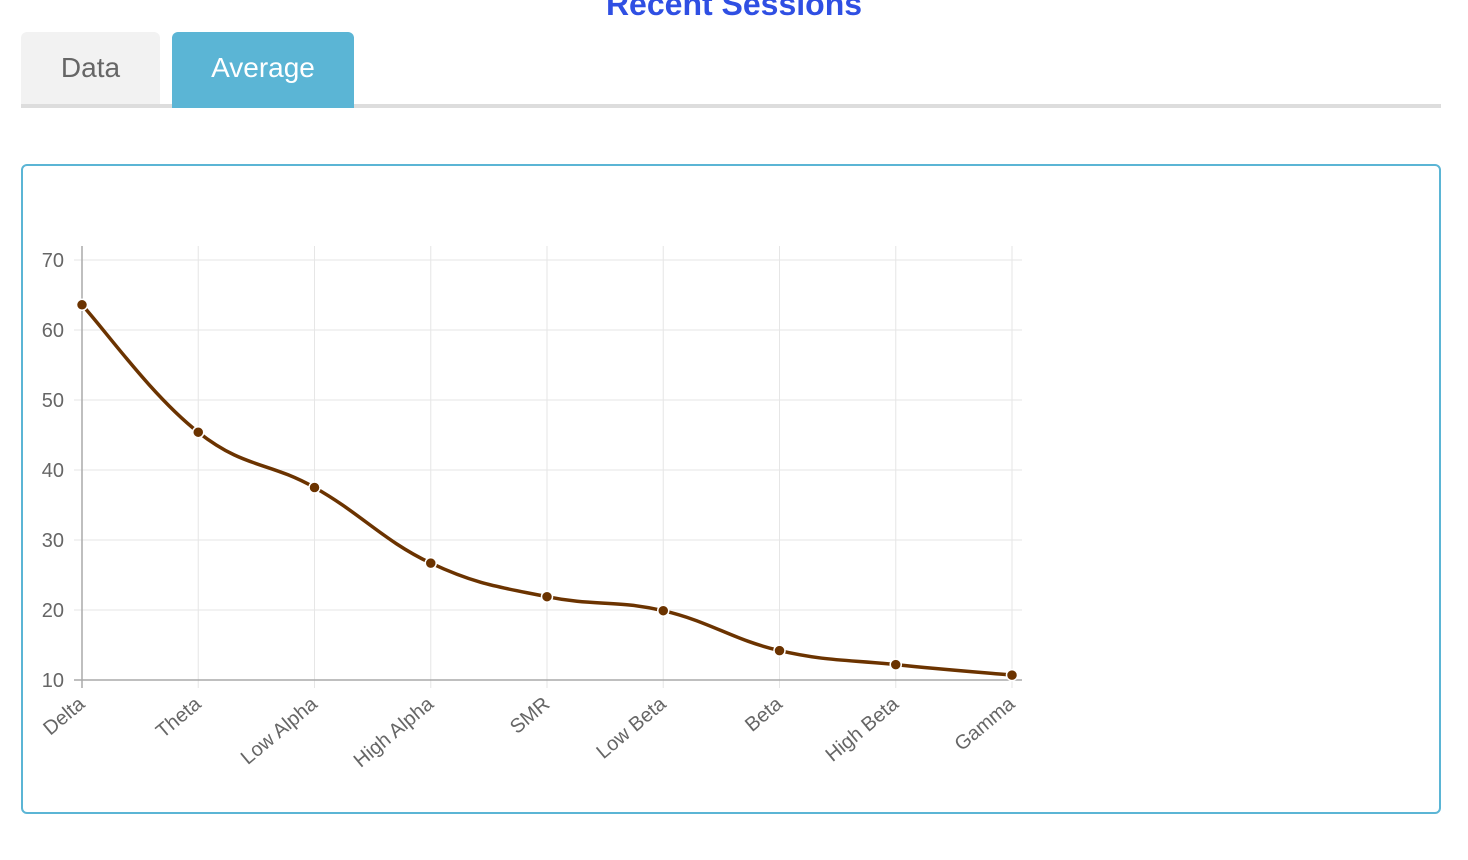  I want to click on page-title: Recent Sessions, so click(734, 11).